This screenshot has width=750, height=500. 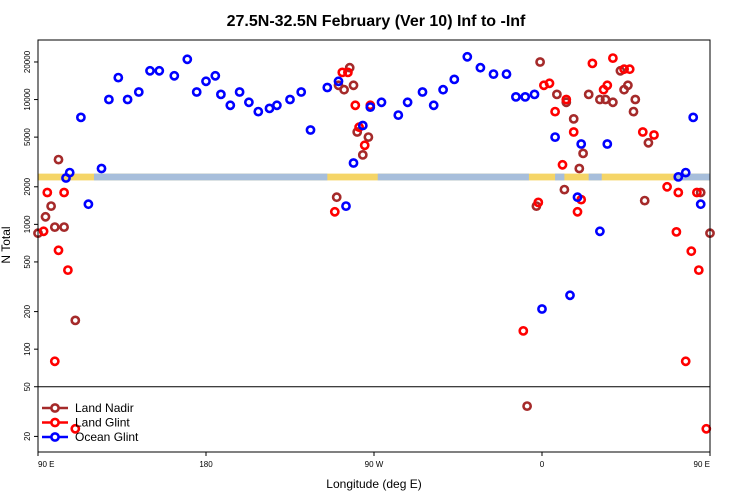 What do you see at coordinates (107, 437) in the screenshot?
I see `legend-label: Ocean Glint` at bounding box center [107, 437].